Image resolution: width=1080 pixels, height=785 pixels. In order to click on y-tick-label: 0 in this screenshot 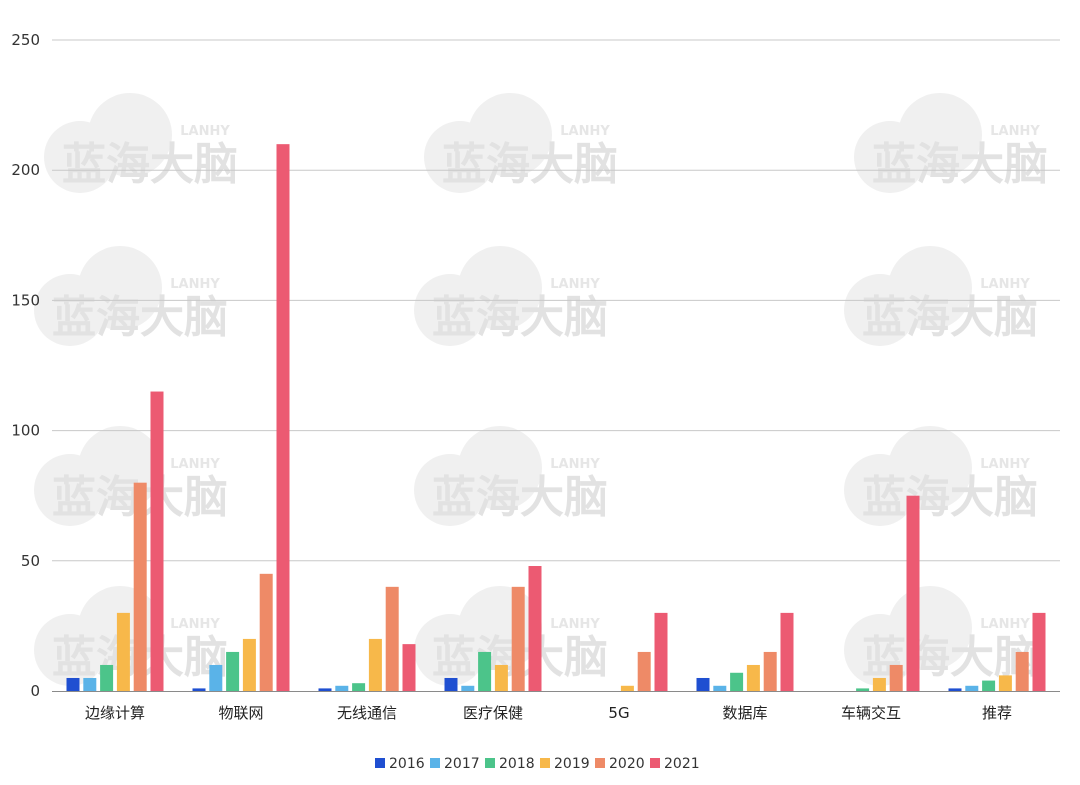, I will do `click(35, 691)`.